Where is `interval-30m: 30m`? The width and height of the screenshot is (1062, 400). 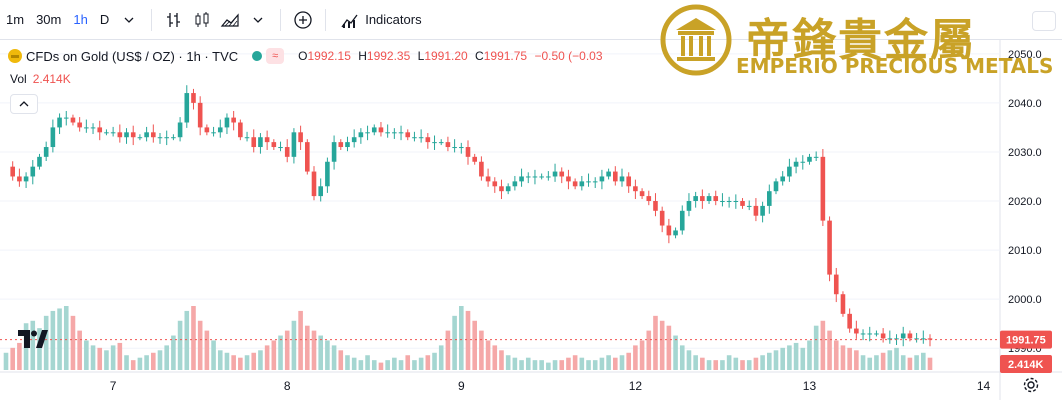 interval-30m: 30m is located at coordinates (49, 19).